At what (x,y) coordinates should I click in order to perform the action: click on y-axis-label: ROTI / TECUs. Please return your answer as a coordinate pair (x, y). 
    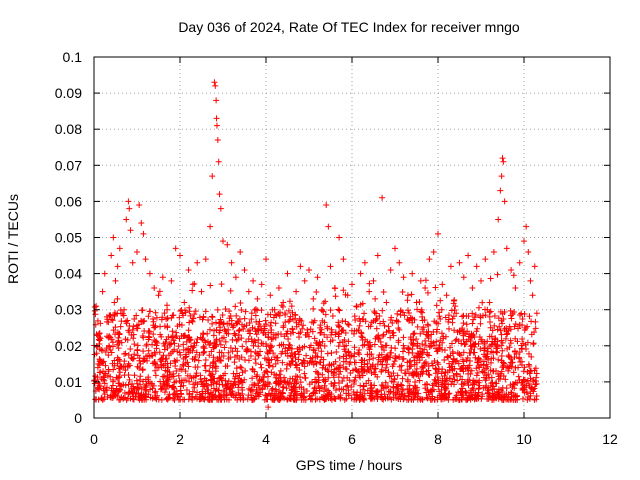
    Looking at the image, I should click on (13, 239).